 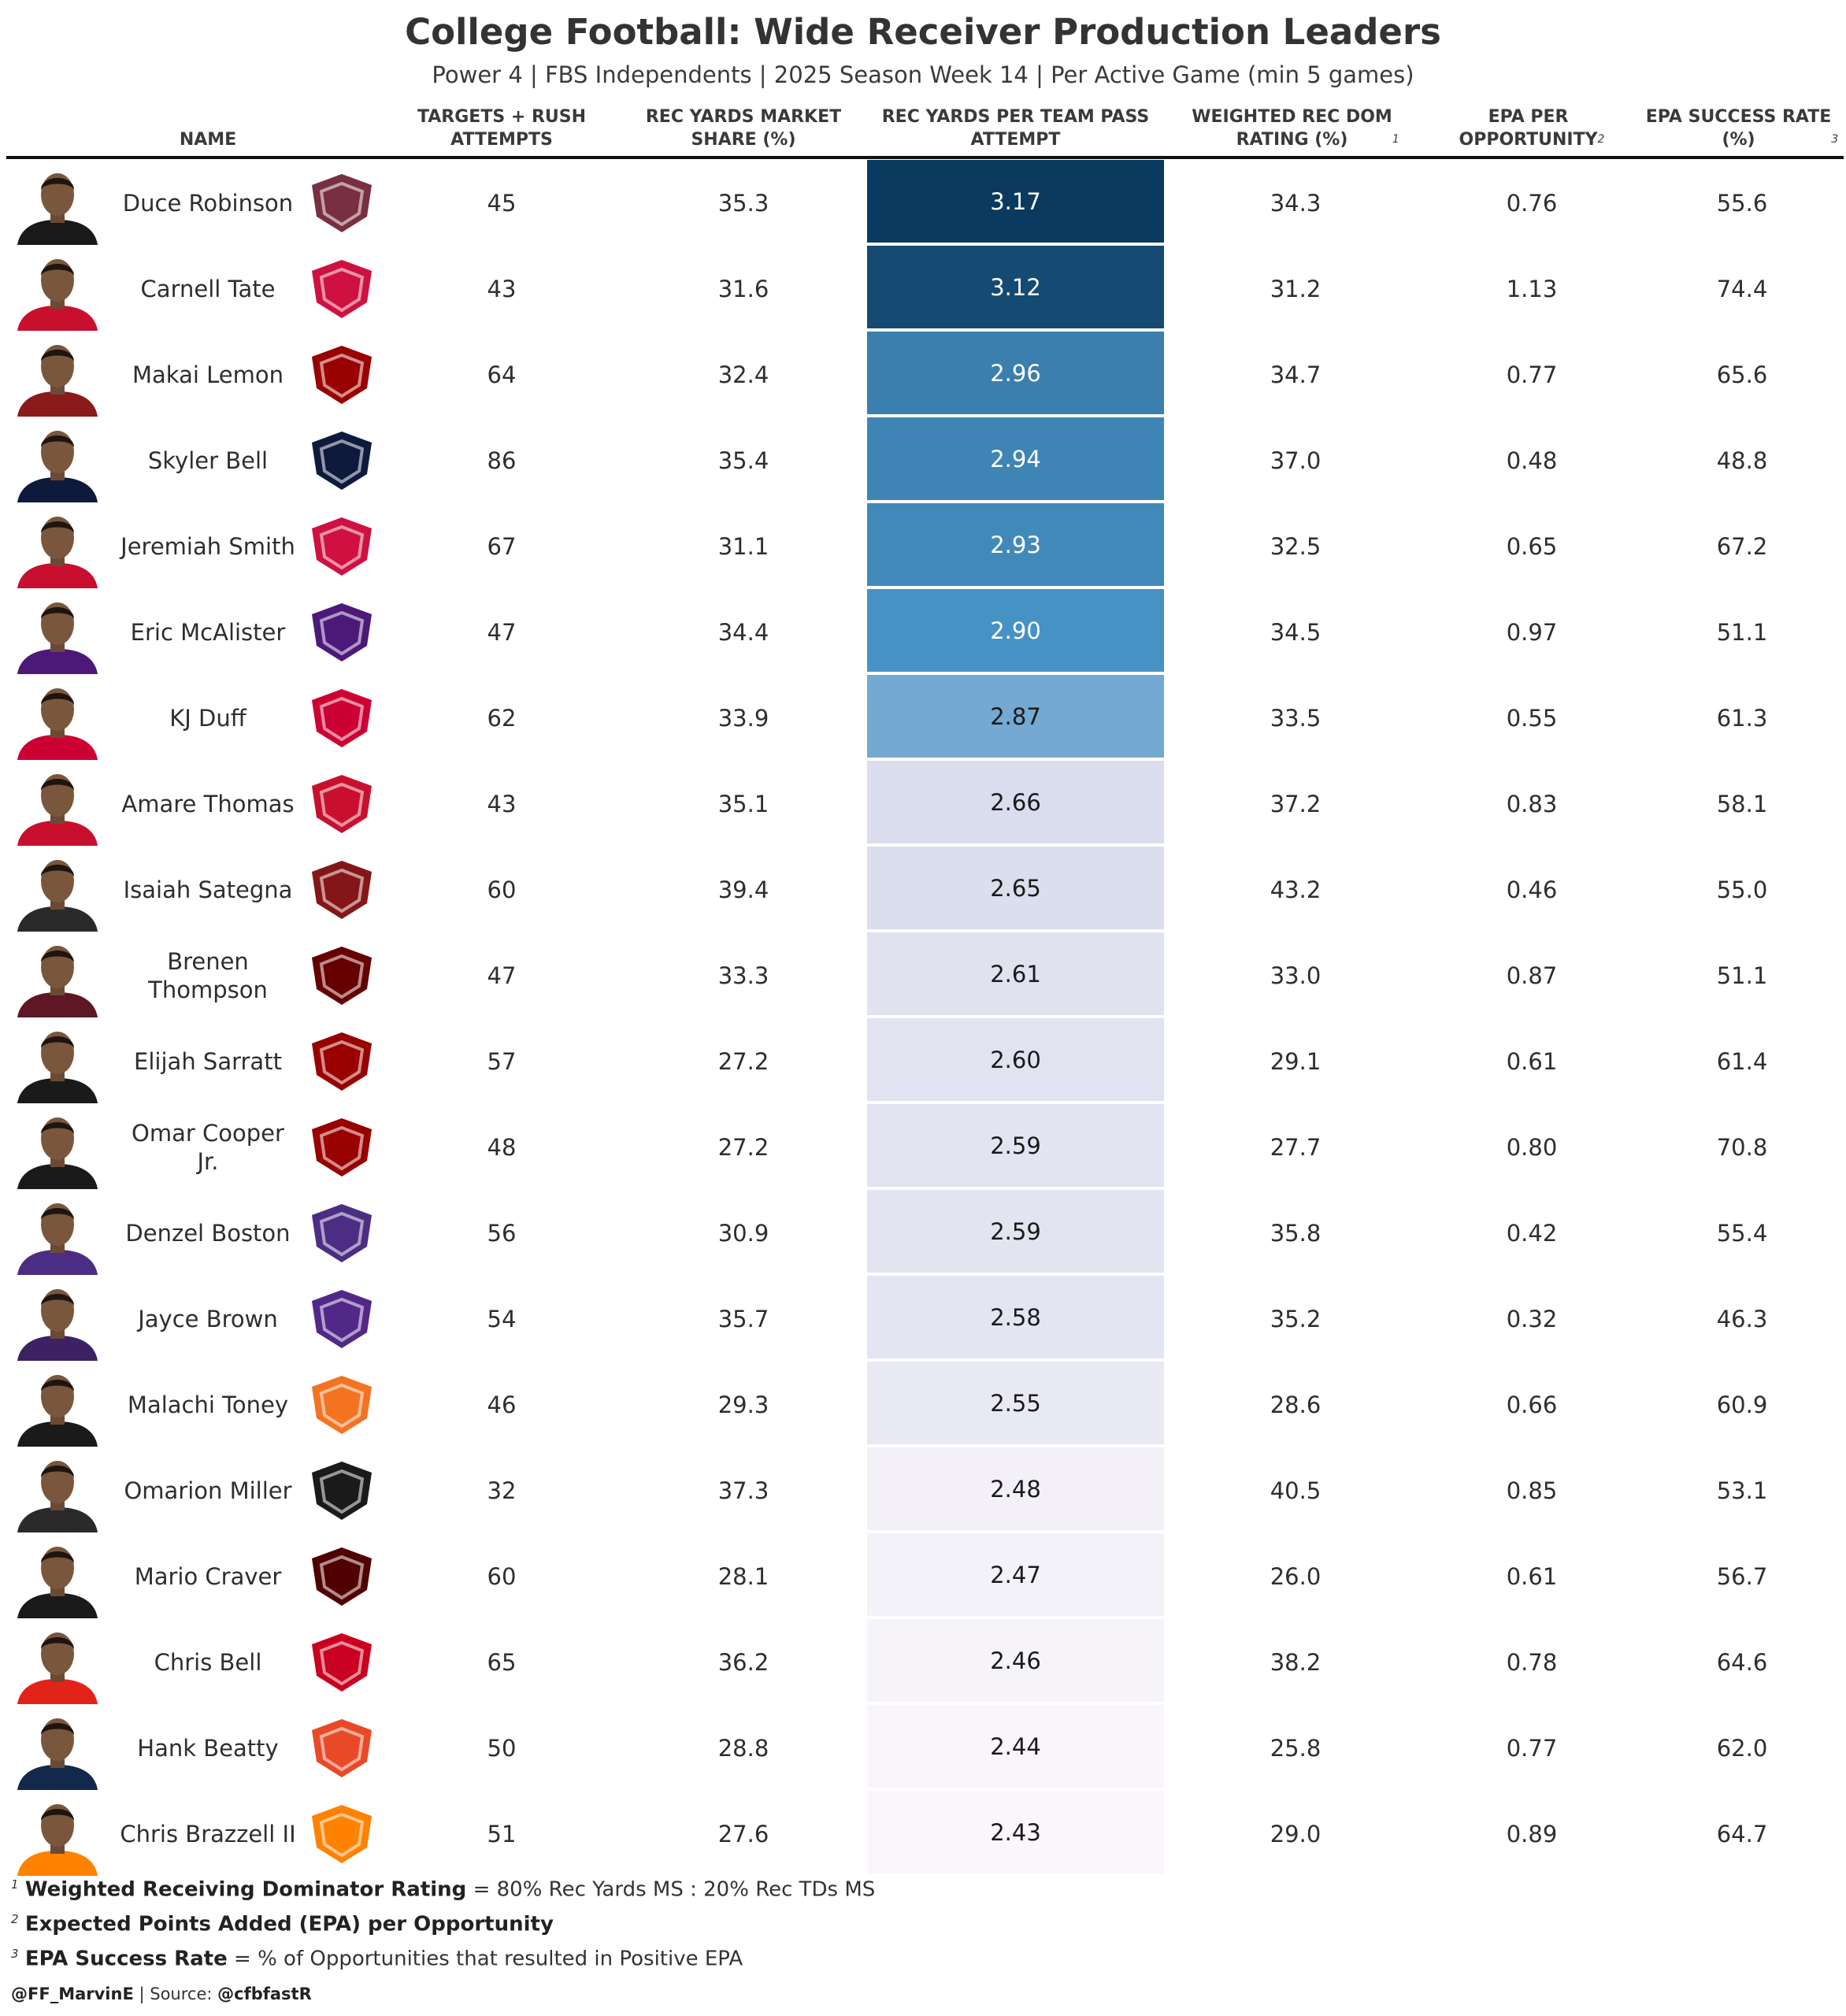 What do you see at coordinates (208, 1147) in the screenshot?
I see `player-name: Omar Cooper Jr.` at bounding box center [208, 1147].